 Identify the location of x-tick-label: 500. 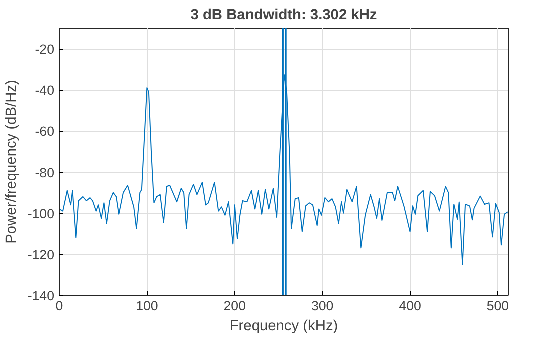
(498, 306).